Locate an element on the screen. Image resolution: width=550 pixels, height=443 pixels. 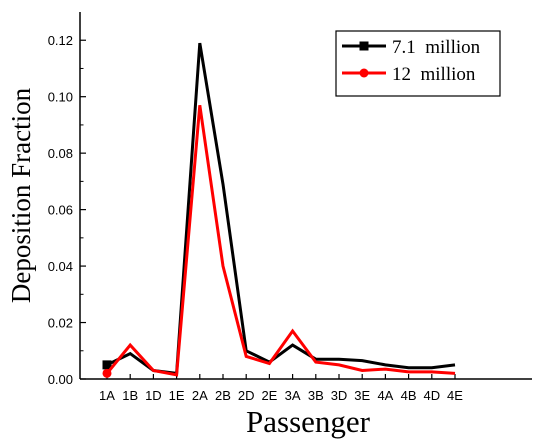
x-tick-label: 2D is located at coordinates (246, 395).